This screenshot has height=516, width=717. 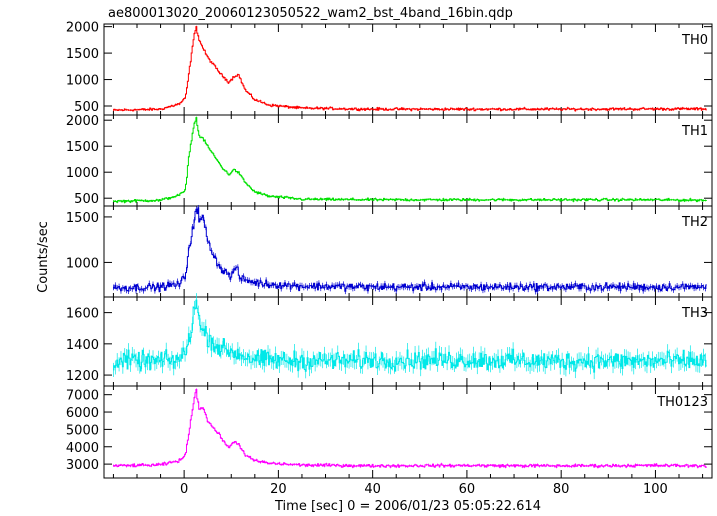 I want to click on series-line-th2, so click(x=410, y=250).